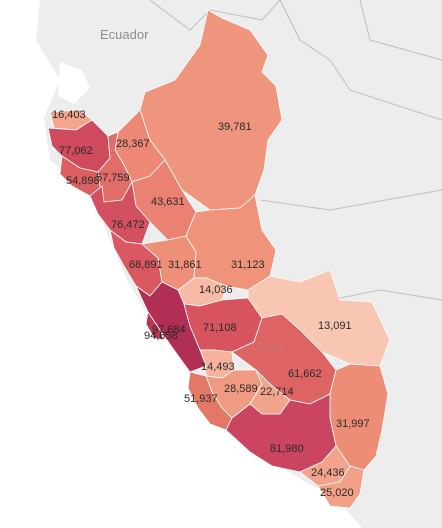 This screenshot has height=528, width=442. What do you see at coordinates (216, 290) in the screenshot?
I see `region-value-label: 14,036` at bounding box center [216, 290].